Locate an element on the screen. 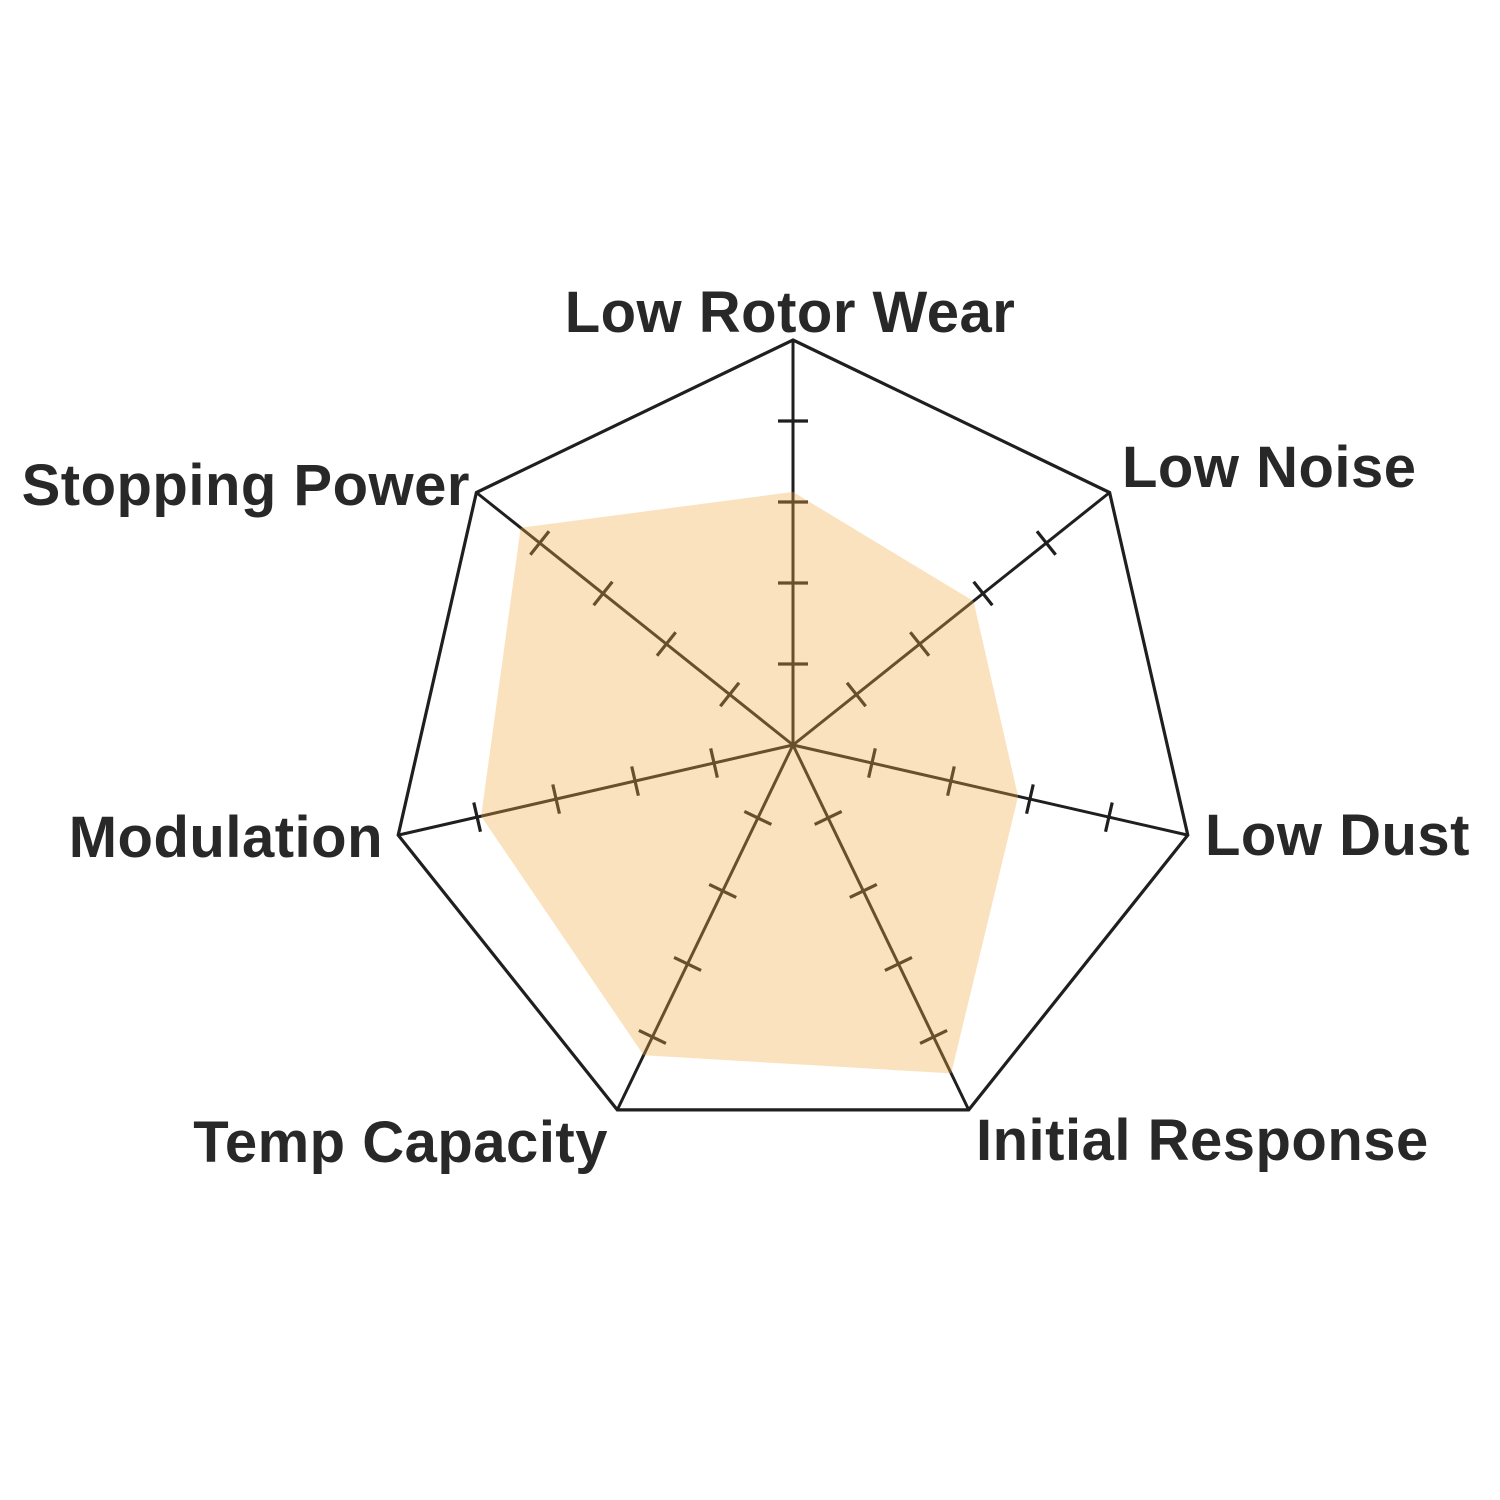  radar-value-area is located at coordinates (750, 782).